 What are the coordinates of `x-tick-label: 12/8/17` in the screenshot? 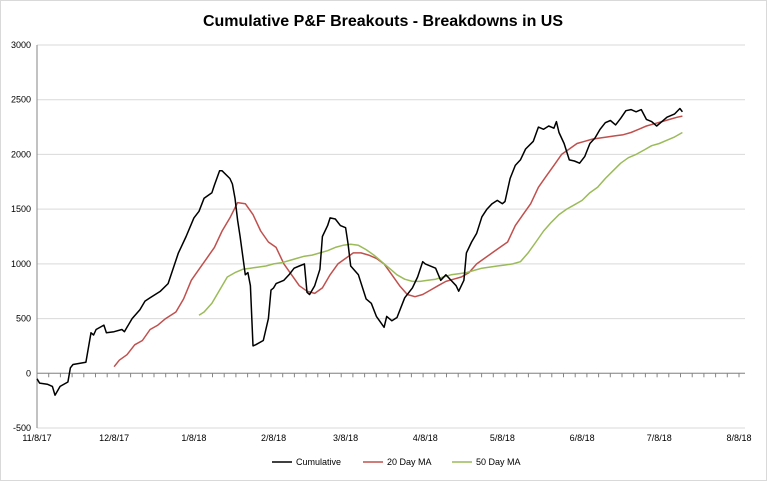 It's located at (114, 438).